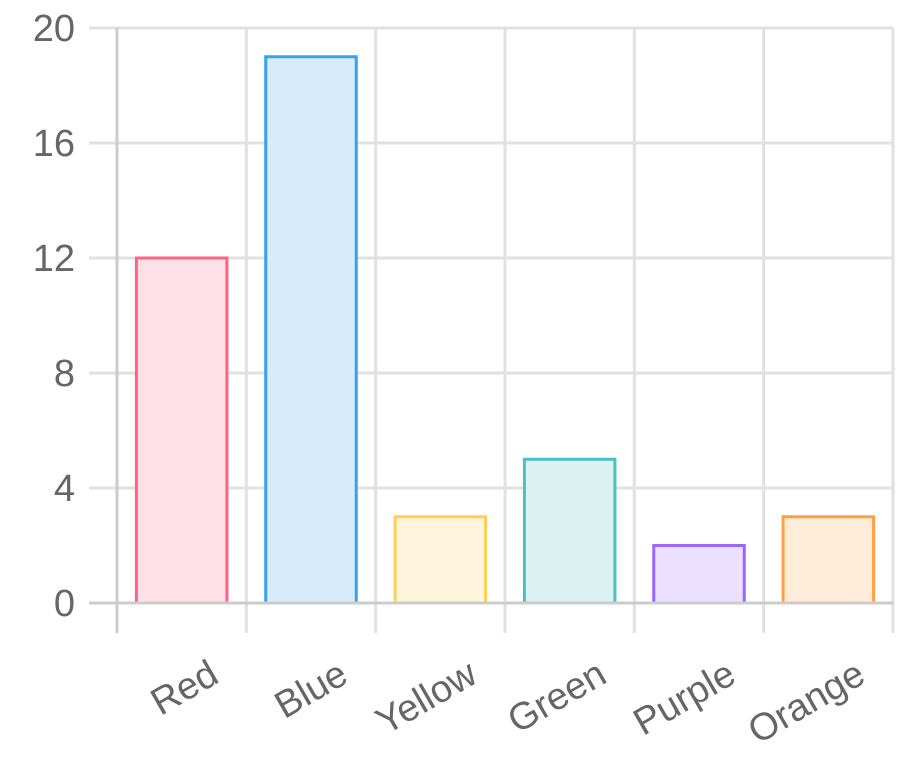  I want to click on bar-blue, so click(311, 330).